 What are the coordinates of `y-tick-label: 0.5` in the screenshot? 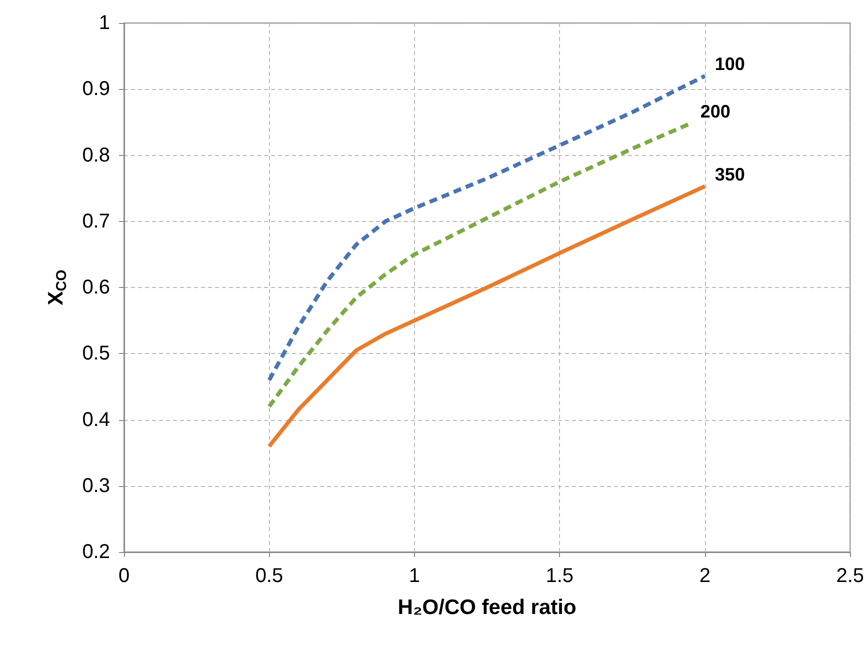 It's located at (96, 353).